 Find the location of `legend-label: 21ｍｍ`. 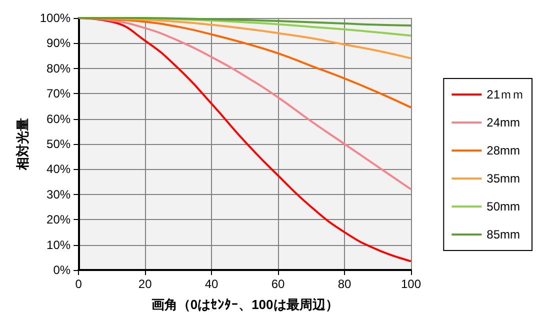

legend-label: 21ｍｍ is located at coordinates (505, 95).